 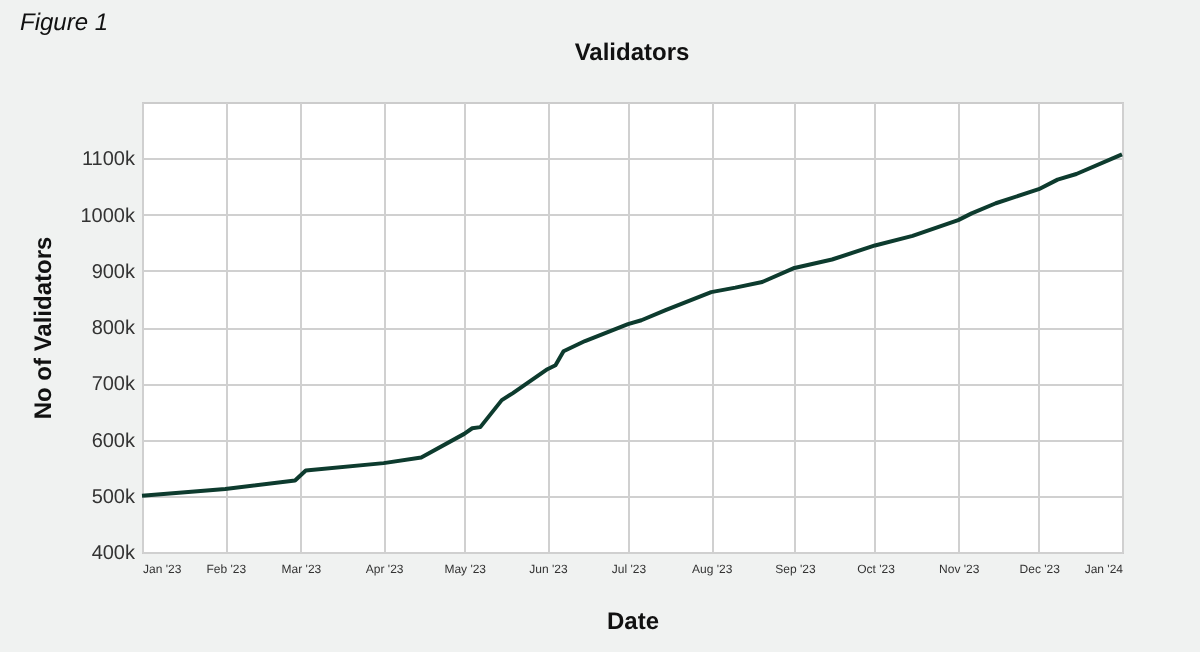 I want to click on y-tick-label: 800k, so click(x=114, y=329).